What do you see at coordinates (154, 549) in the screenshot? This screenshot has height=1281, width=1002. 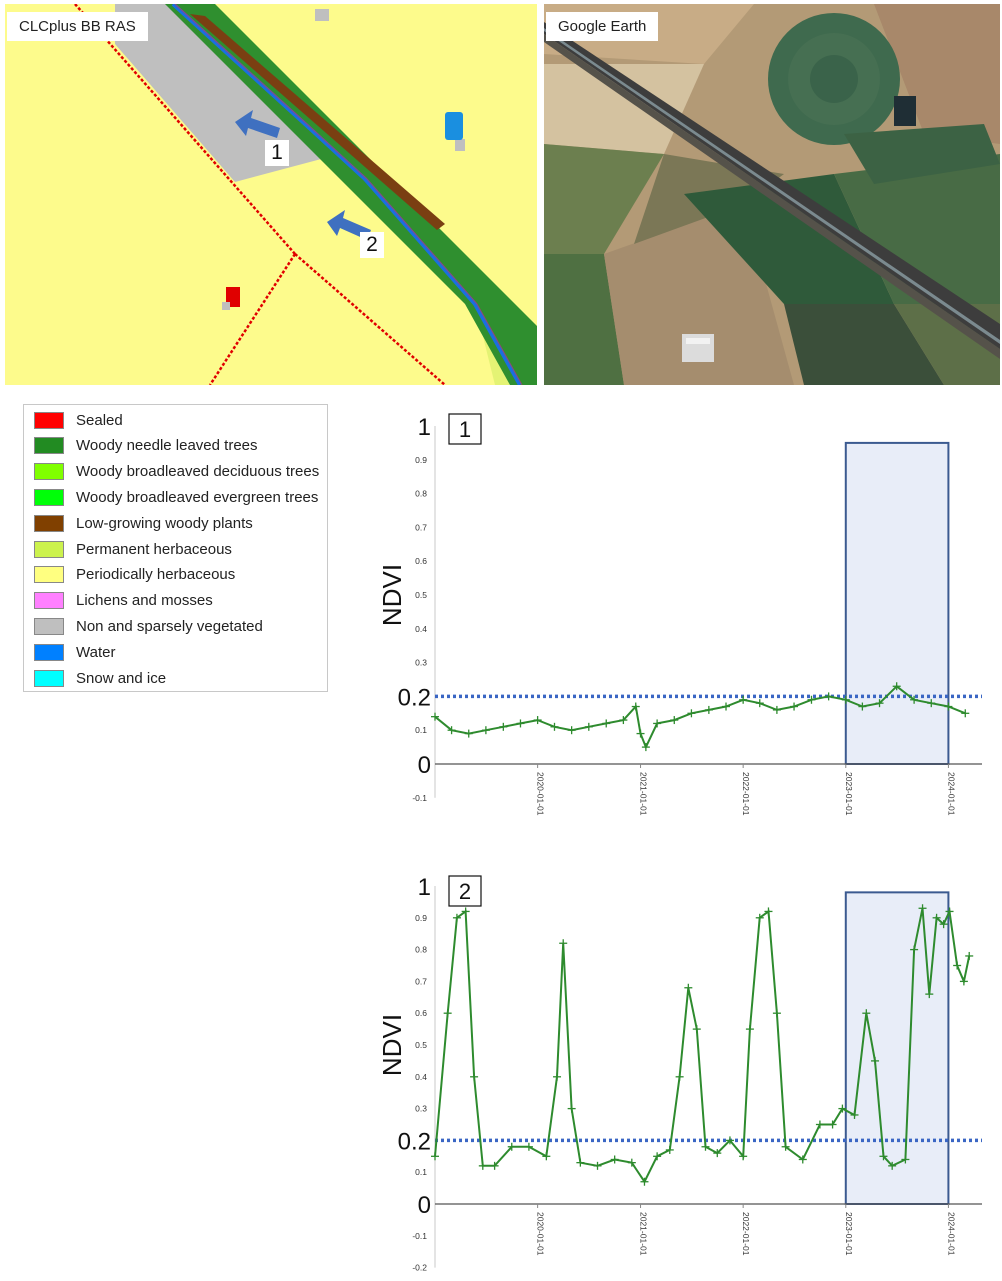 I see `legend-label: Permanent herbaceous` at bounding box center [154, 549].